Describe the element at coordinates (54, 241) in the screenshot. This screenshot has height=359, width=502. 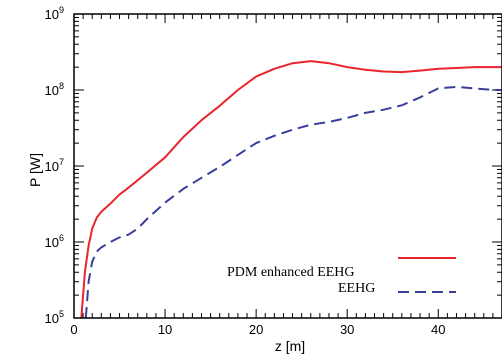
I see `y-tick-label: 10⁶` at that location.